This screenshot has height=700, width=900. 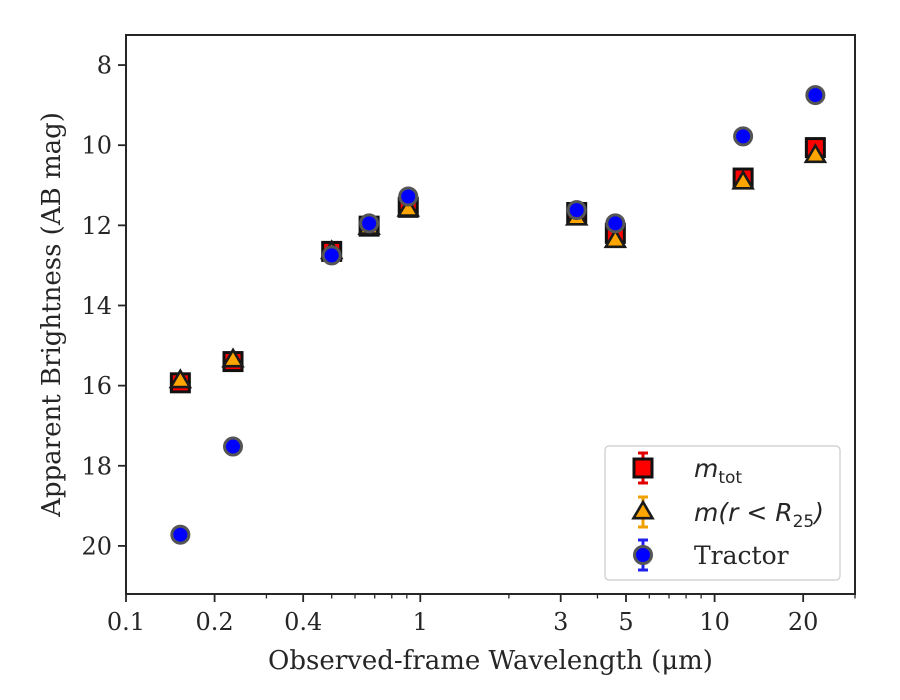 I want to click on legend: mtot m(r < R25) Tractor, so click(x=722, y=513).